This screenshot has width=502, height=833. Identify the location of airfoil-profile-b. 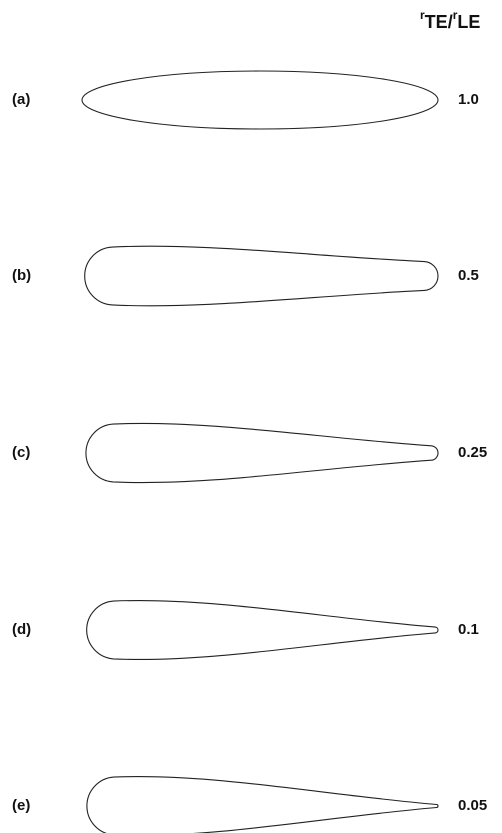
(261, 276).